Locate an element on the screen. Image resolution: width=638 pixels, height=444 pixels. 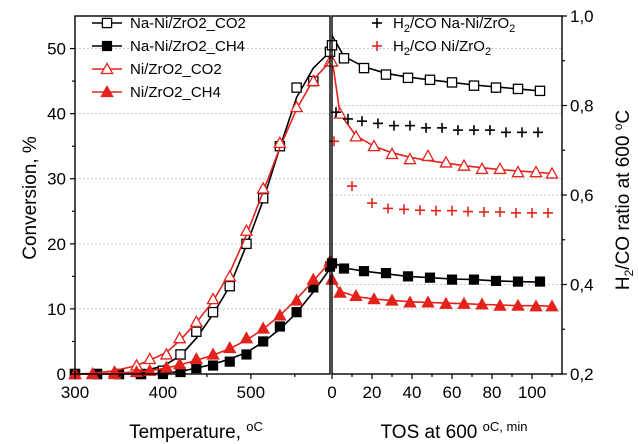
x-tick-label: 20 is located at coordinates (372, 392).